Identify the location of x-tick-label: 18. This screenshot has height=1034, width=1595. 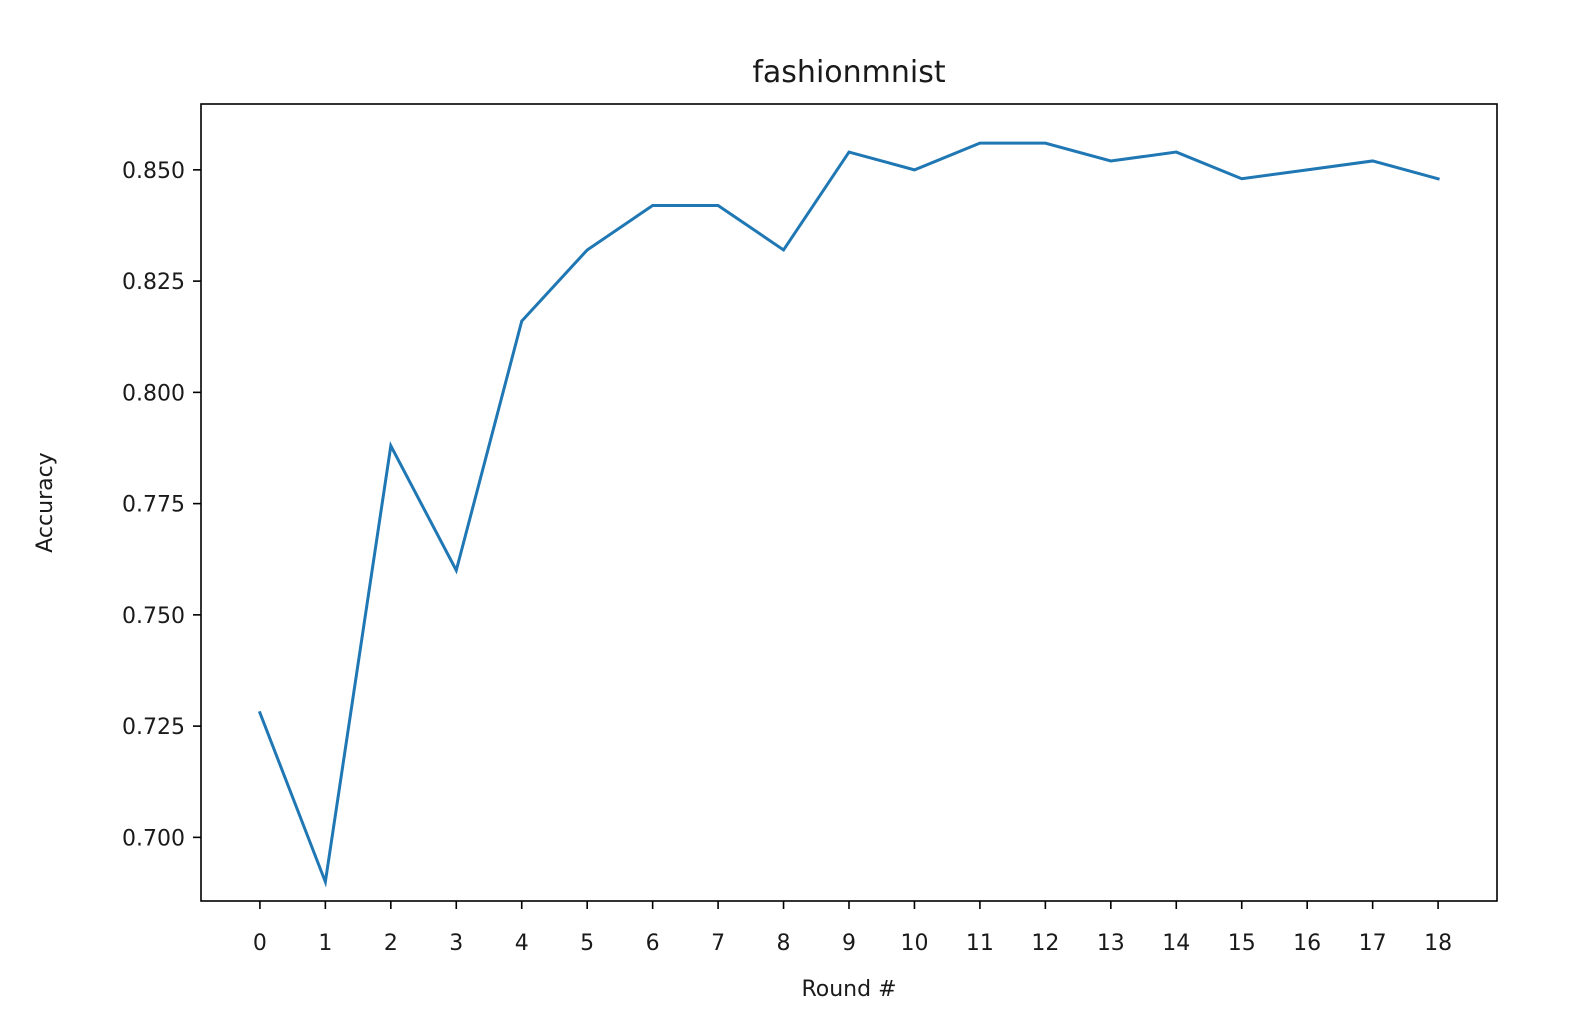
(1438, 943).